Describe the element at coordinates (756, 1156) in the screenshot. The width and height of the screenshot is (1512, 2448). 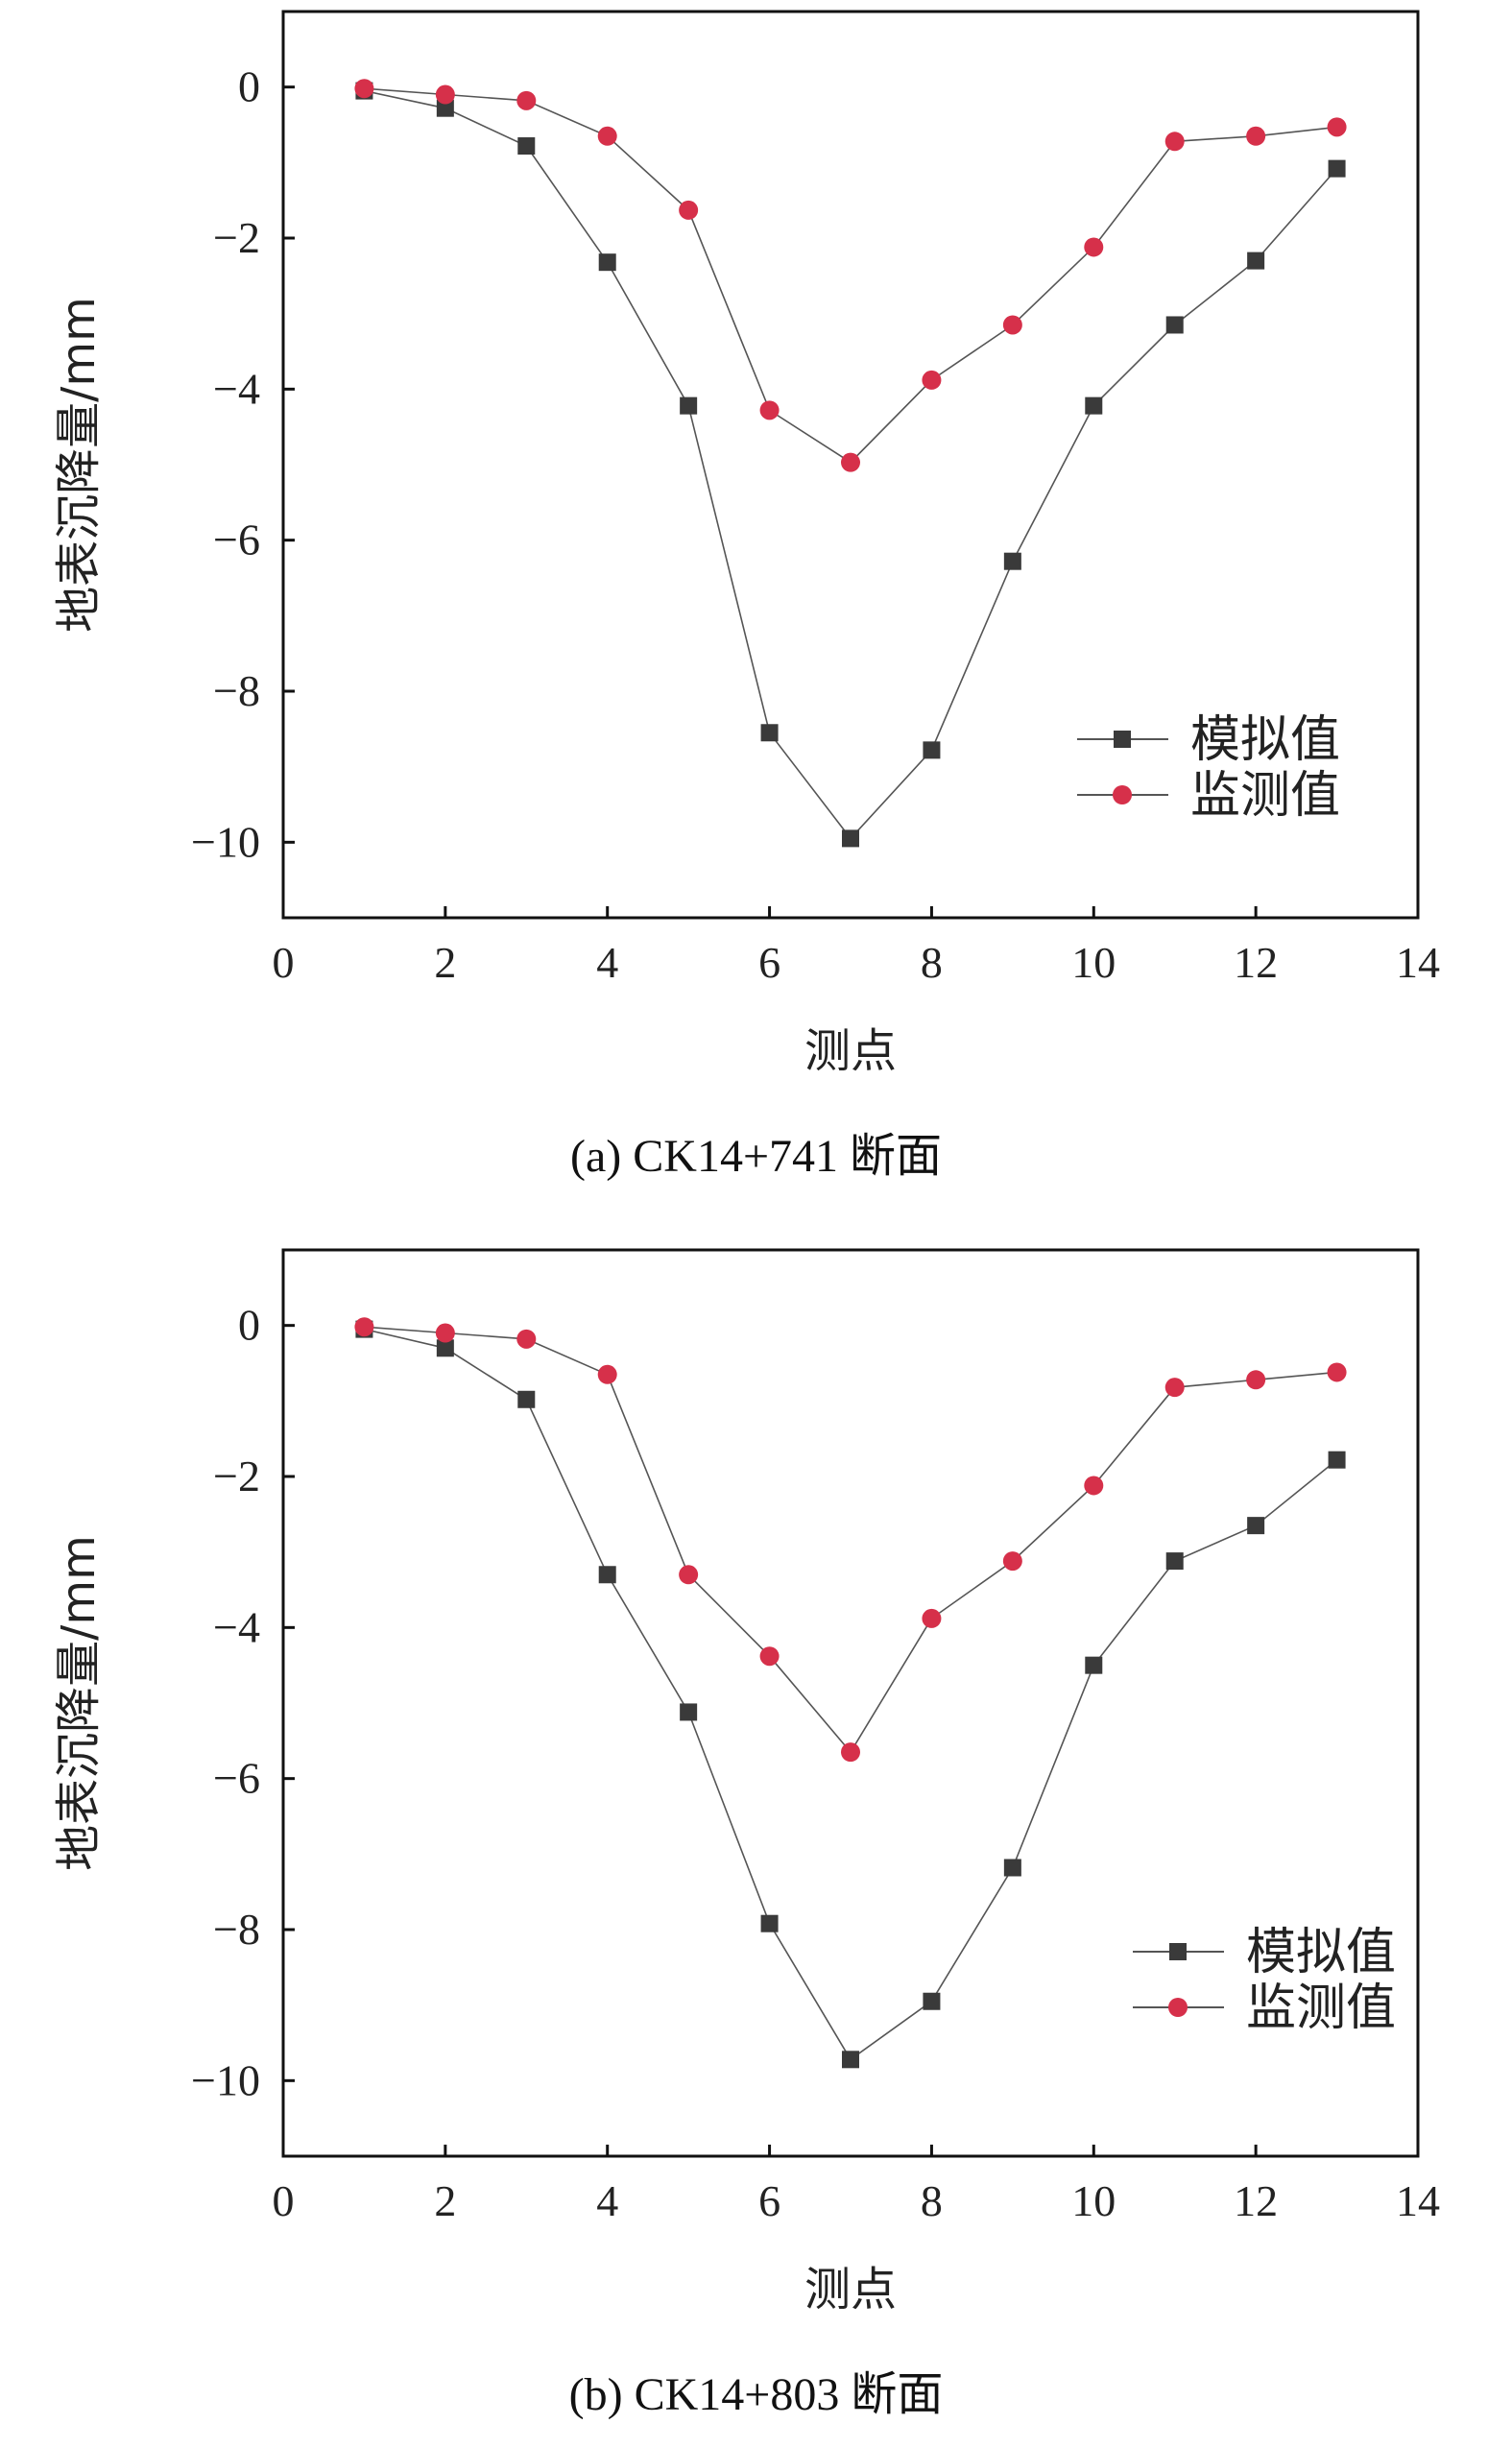
I see `chart-a-caption: (a) CK14+741 断面` at that location.